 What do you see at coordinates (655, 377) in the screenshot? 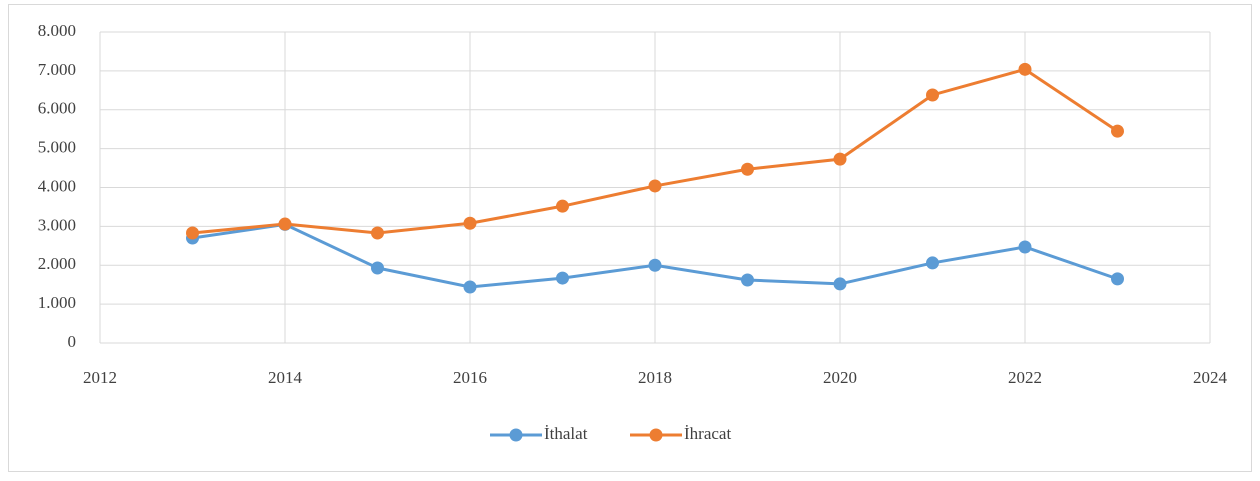
I see `x-tick-label: 2018` at bounding box center [655, 377].